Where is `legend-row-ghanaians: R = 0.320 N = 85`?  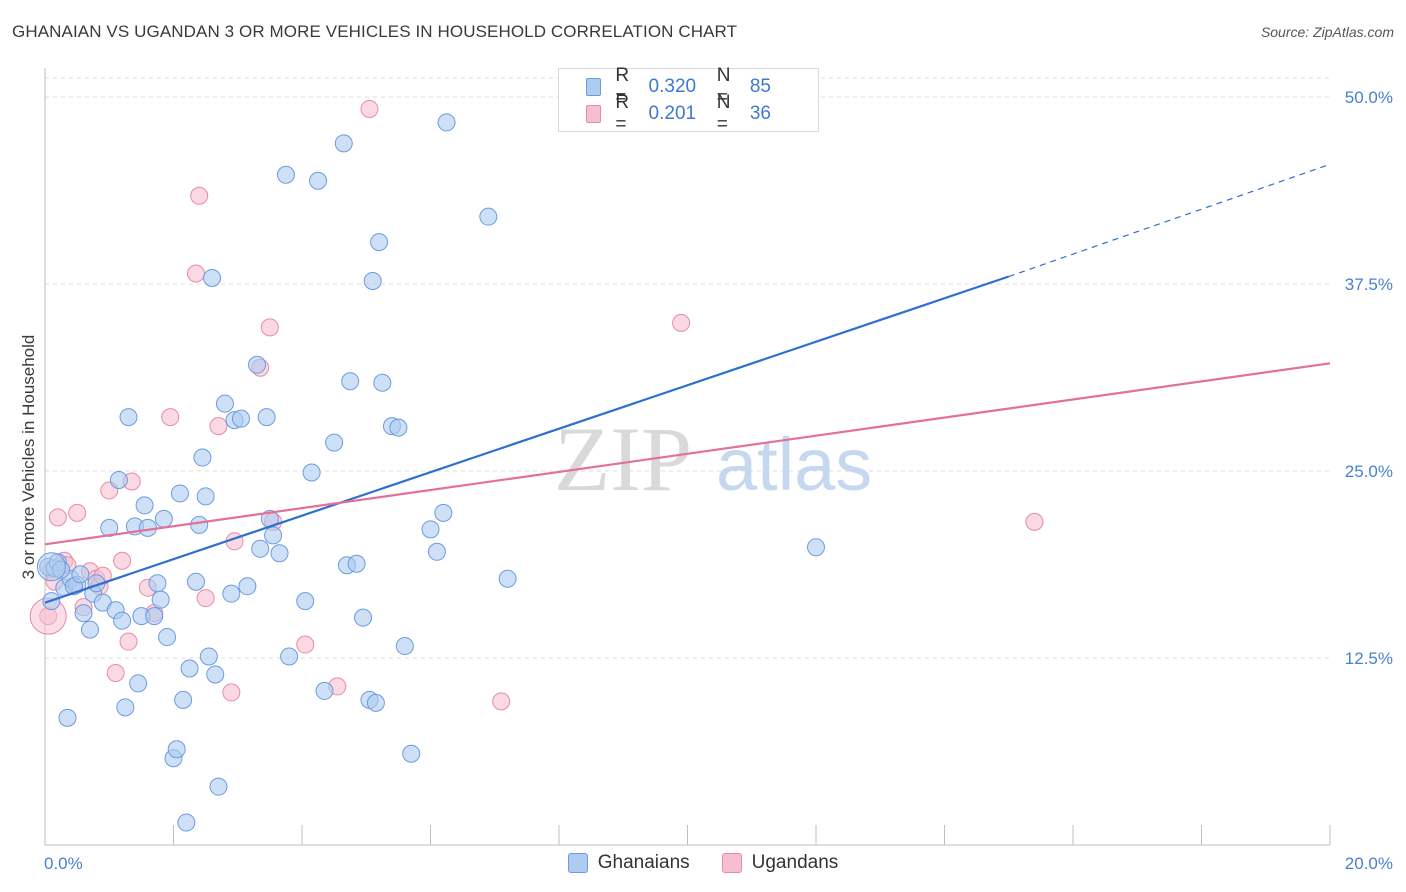
legend-row-ghanaians: R = 0.320 N = 85 is located at coordinates (702, 86).